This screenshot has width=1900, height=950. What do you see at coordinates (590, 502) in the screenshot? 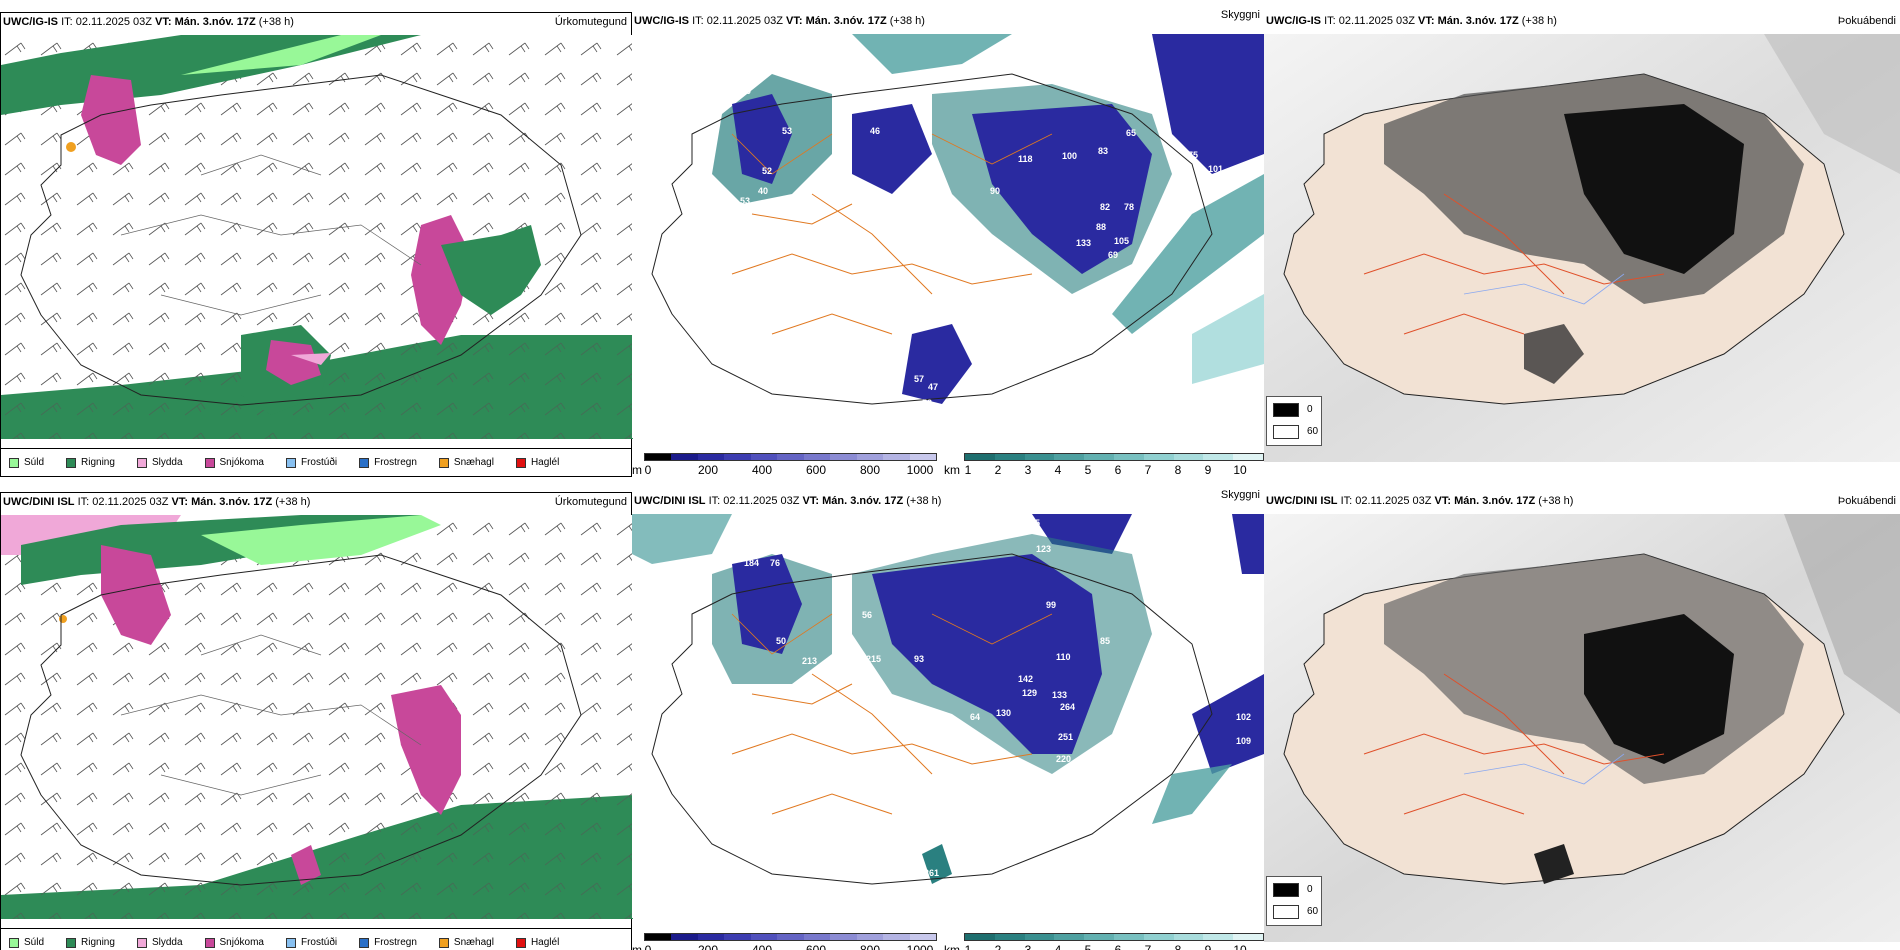
I see `product-type: Úrkomutegund` at bounding box center [590, 502].